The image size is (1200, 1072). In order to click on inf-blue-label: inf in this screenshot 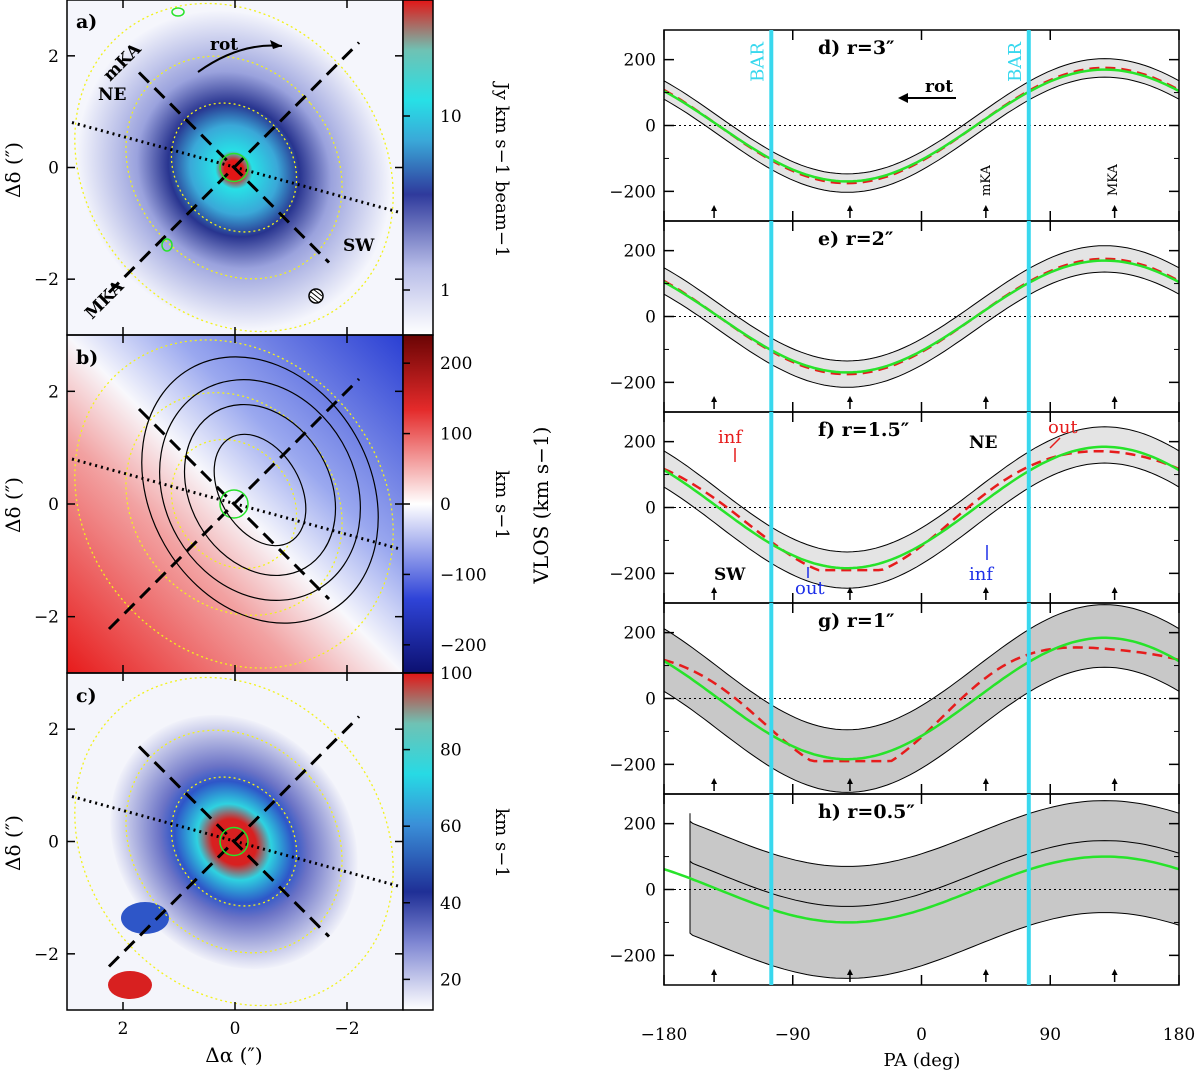, I will do `click(981, 574)`.